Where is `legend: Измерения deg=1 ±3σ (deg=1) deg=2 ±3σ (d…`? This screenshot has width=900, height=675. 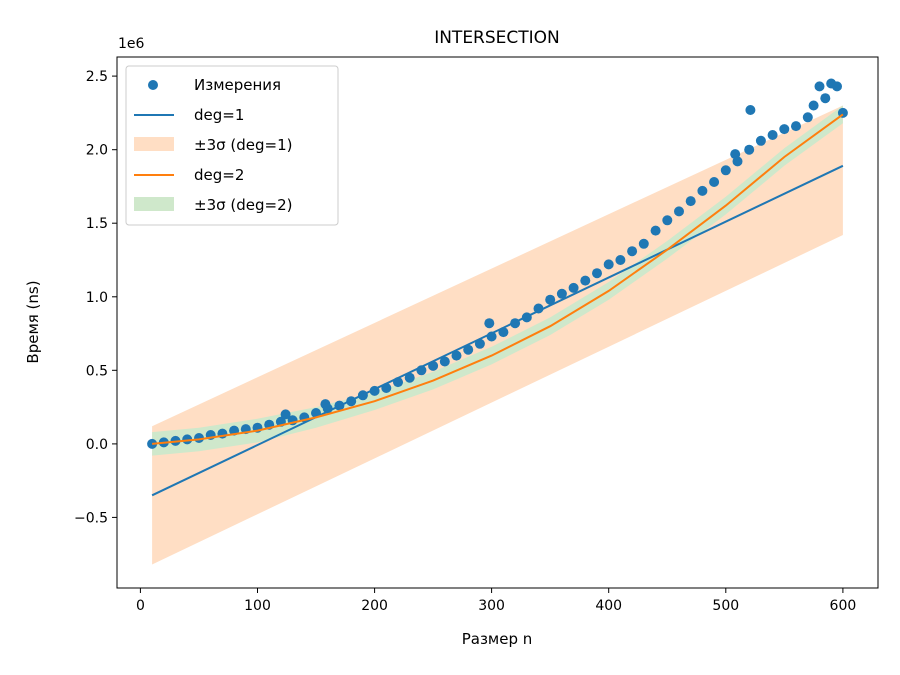 legend: Измерения deg=1 ±3σ (deg=1) deg=2 ±3σ (d… is located at coordinates (232, 145).